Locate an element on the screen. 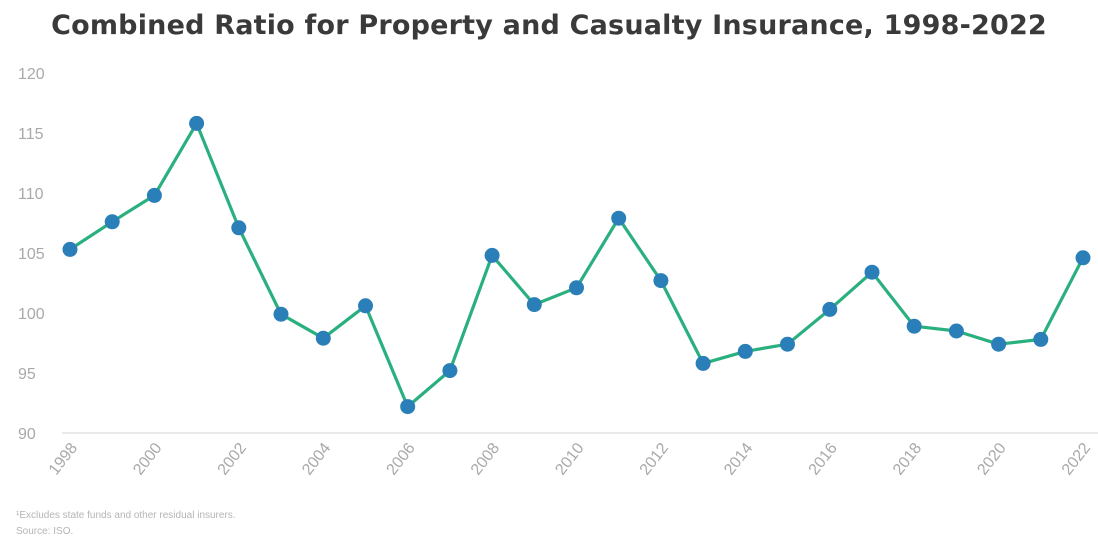 The width and height of the screenshot is (1098, 541). x-tick-label: 2010 is located at coordinates (569, 459).